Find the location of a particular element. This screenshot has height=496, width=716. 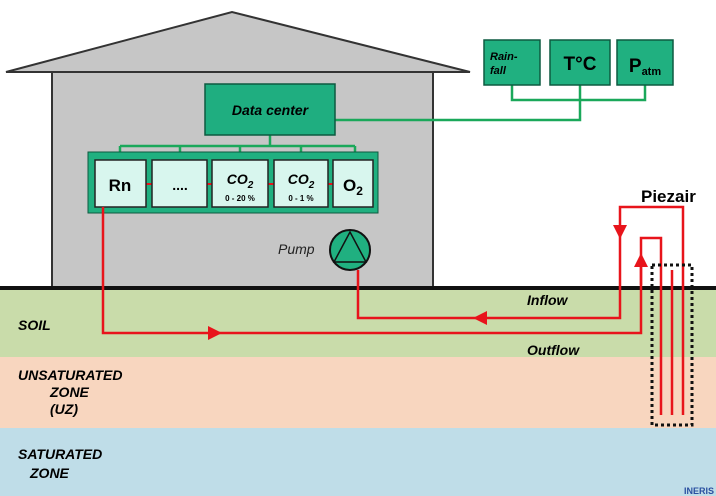

weather-label: Rain- is located at coordinates (504, 57).